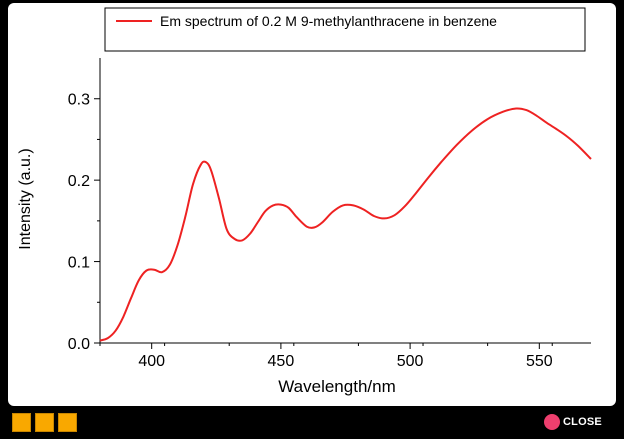 The height and width of the screenshot is (439, 624). I want to click on x-tick-label: 550, so click(539, 361).